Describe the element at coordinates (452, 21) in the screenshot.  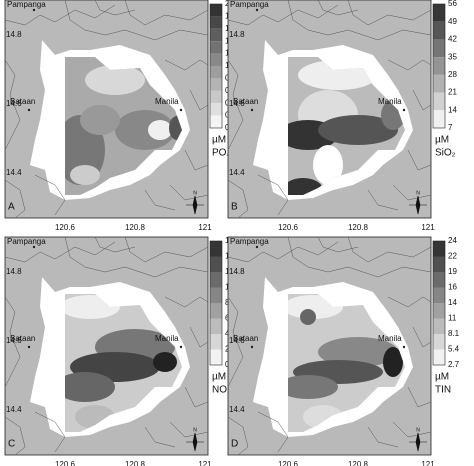
I see `scale-label: 49` at that location.